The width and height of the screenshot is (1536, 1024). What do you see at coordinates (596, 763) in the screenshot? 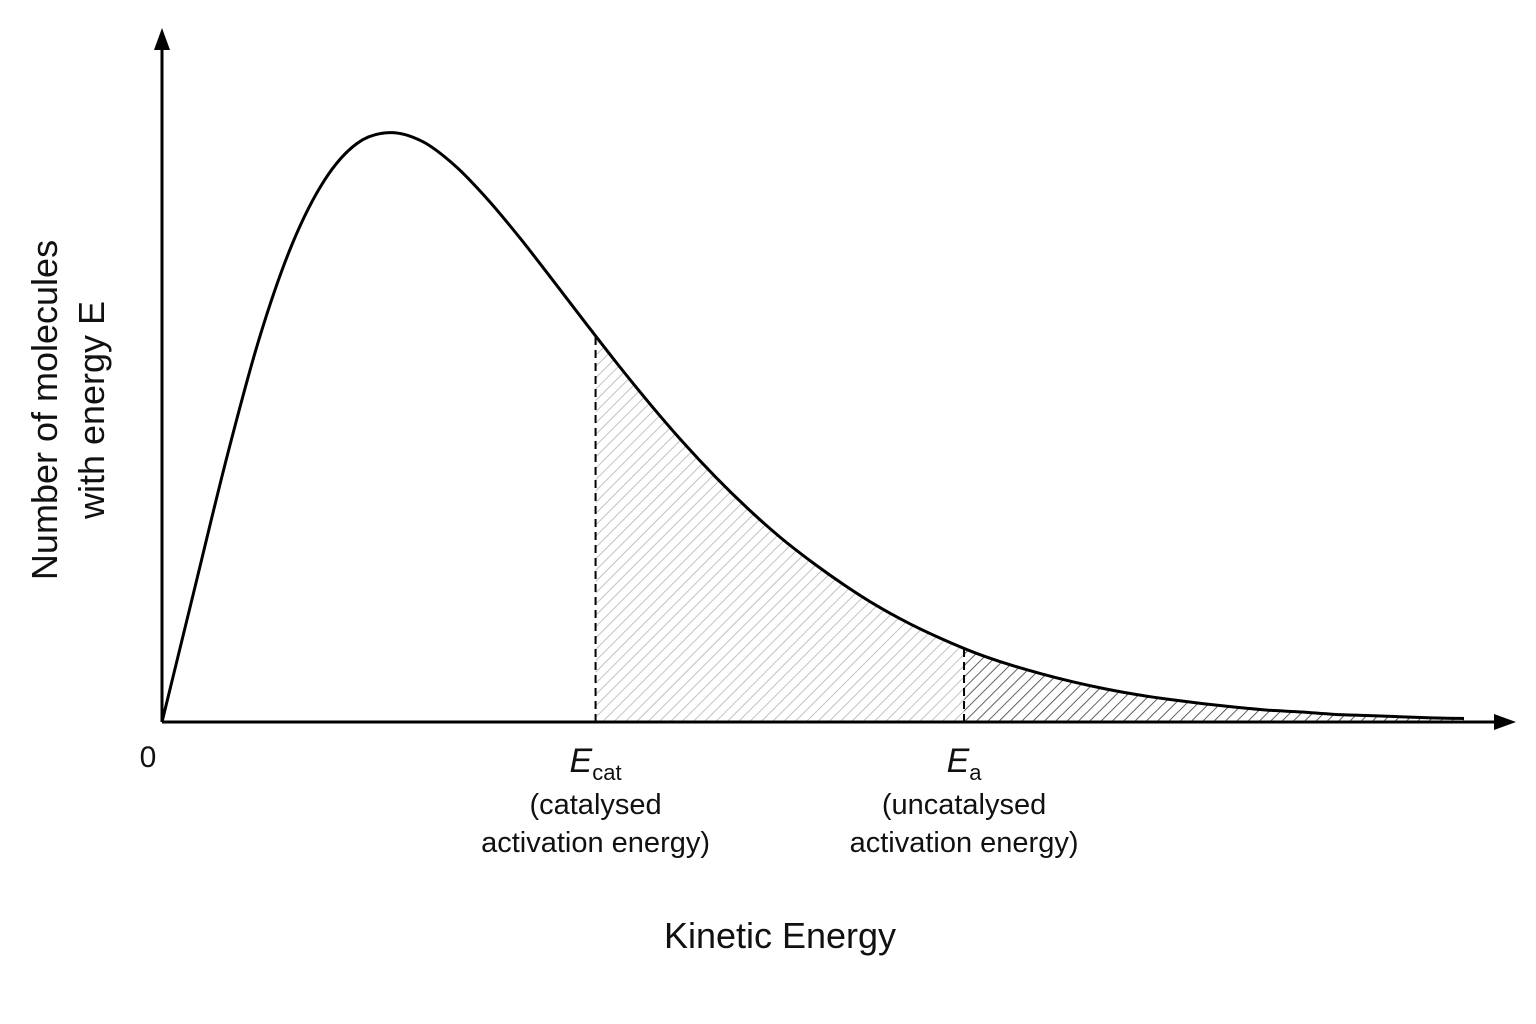
I see `tick-label-e-cat: Ecat` at bounding box center [596, 763].